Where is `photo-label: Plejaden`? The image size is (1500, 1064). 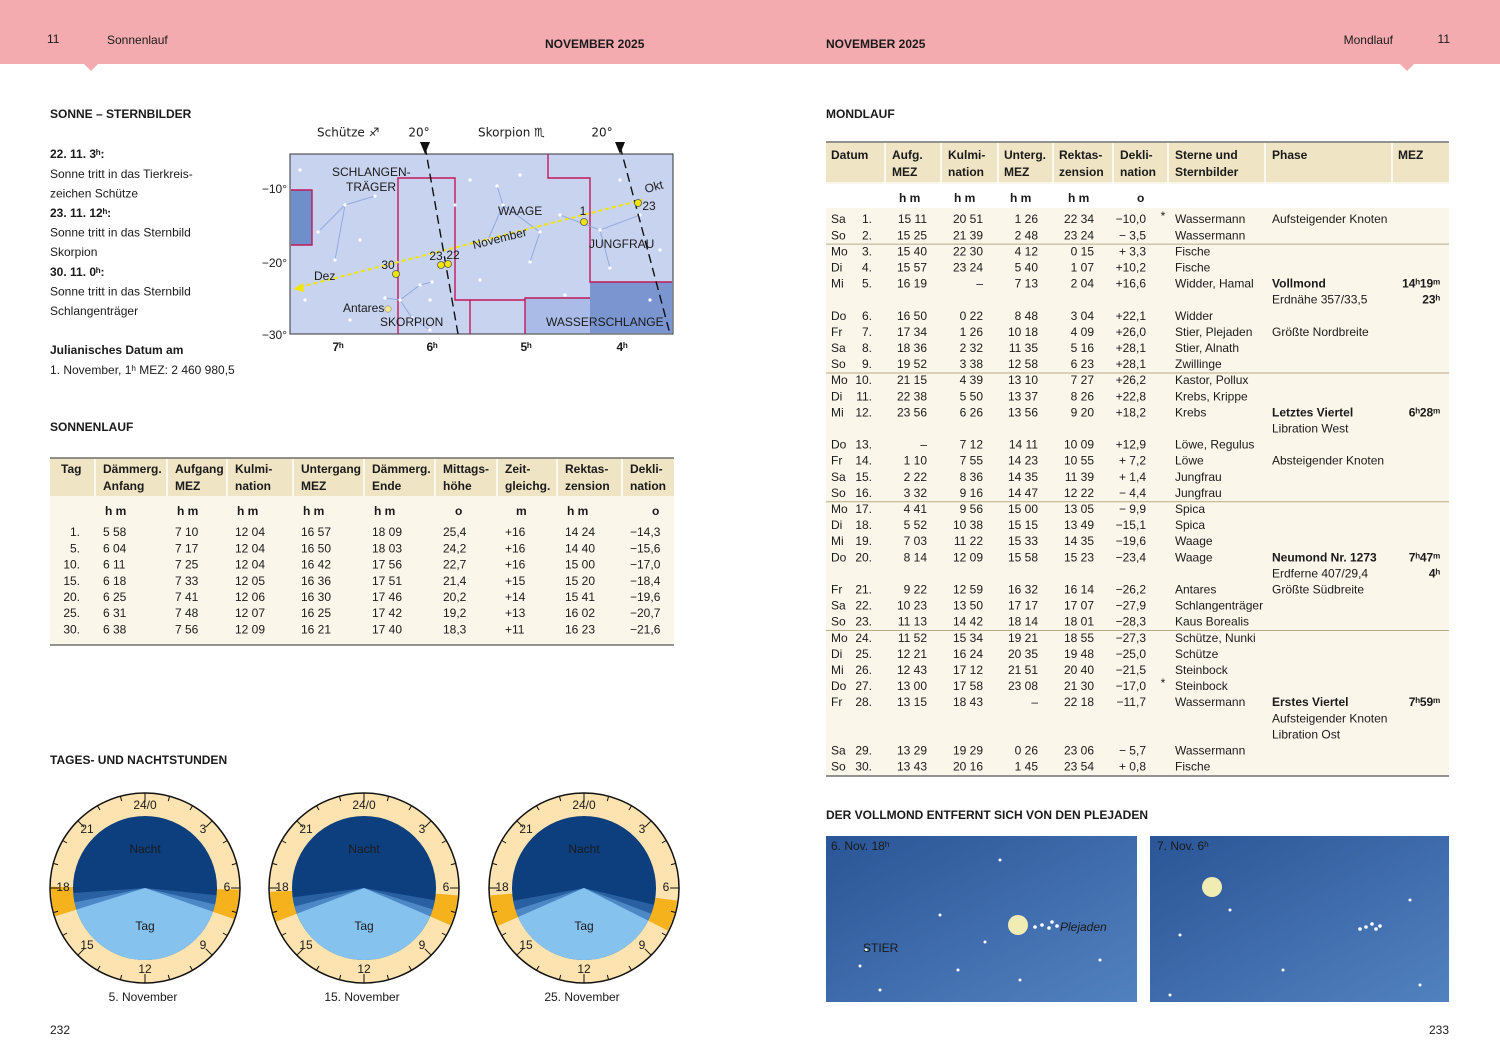 photo-label: Plejaden is located at coordinates (1083, 927).